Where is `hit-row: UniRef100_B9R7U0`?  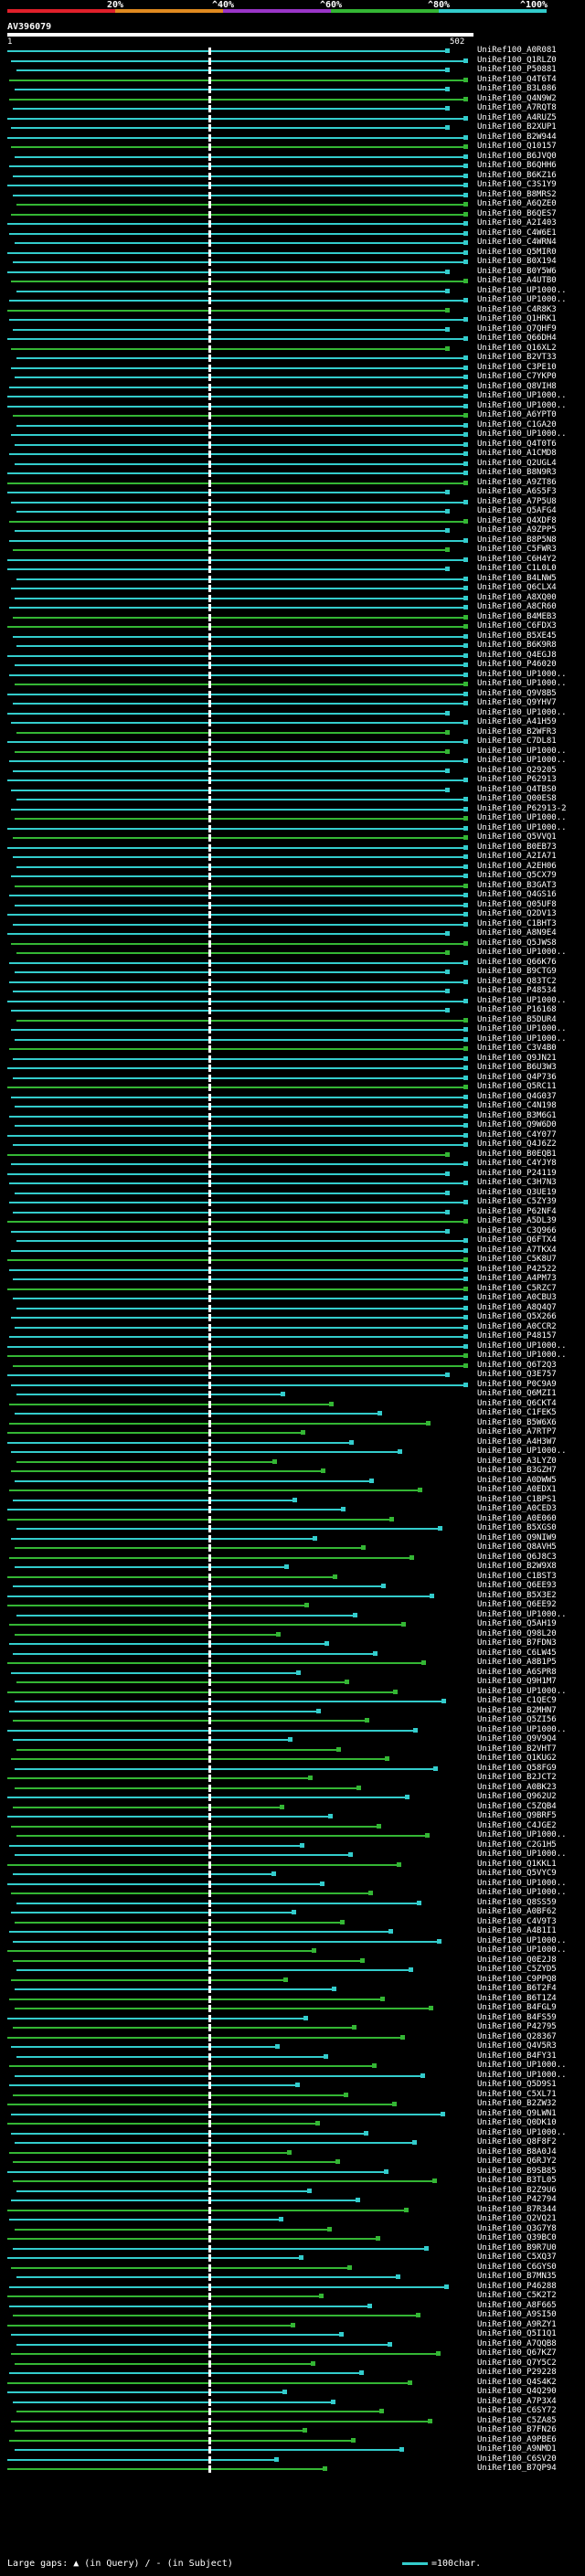 hit-row: UniRef100_B9R7U0 is located at coordinates (293, 2248).